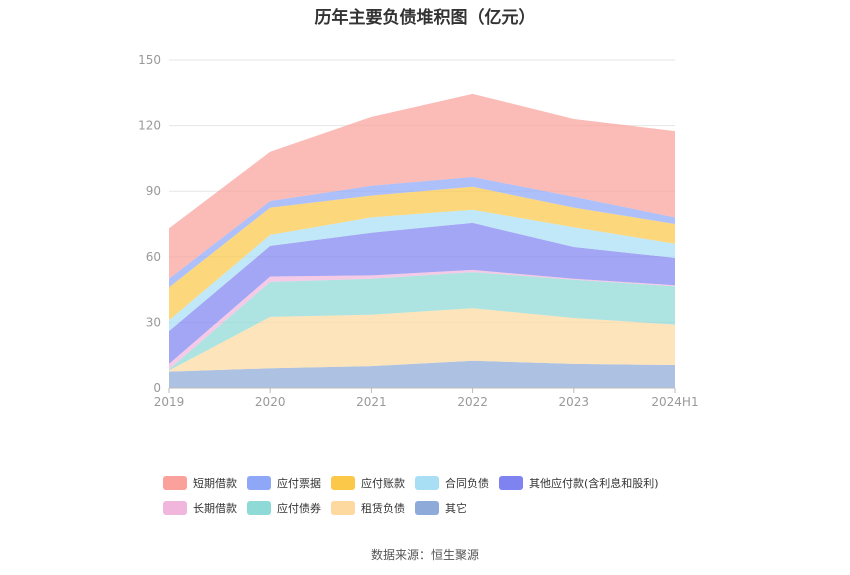 The width and height of the screenshot is (850, 575). I want to click on y-tick-label: 60, so click(153, 257).